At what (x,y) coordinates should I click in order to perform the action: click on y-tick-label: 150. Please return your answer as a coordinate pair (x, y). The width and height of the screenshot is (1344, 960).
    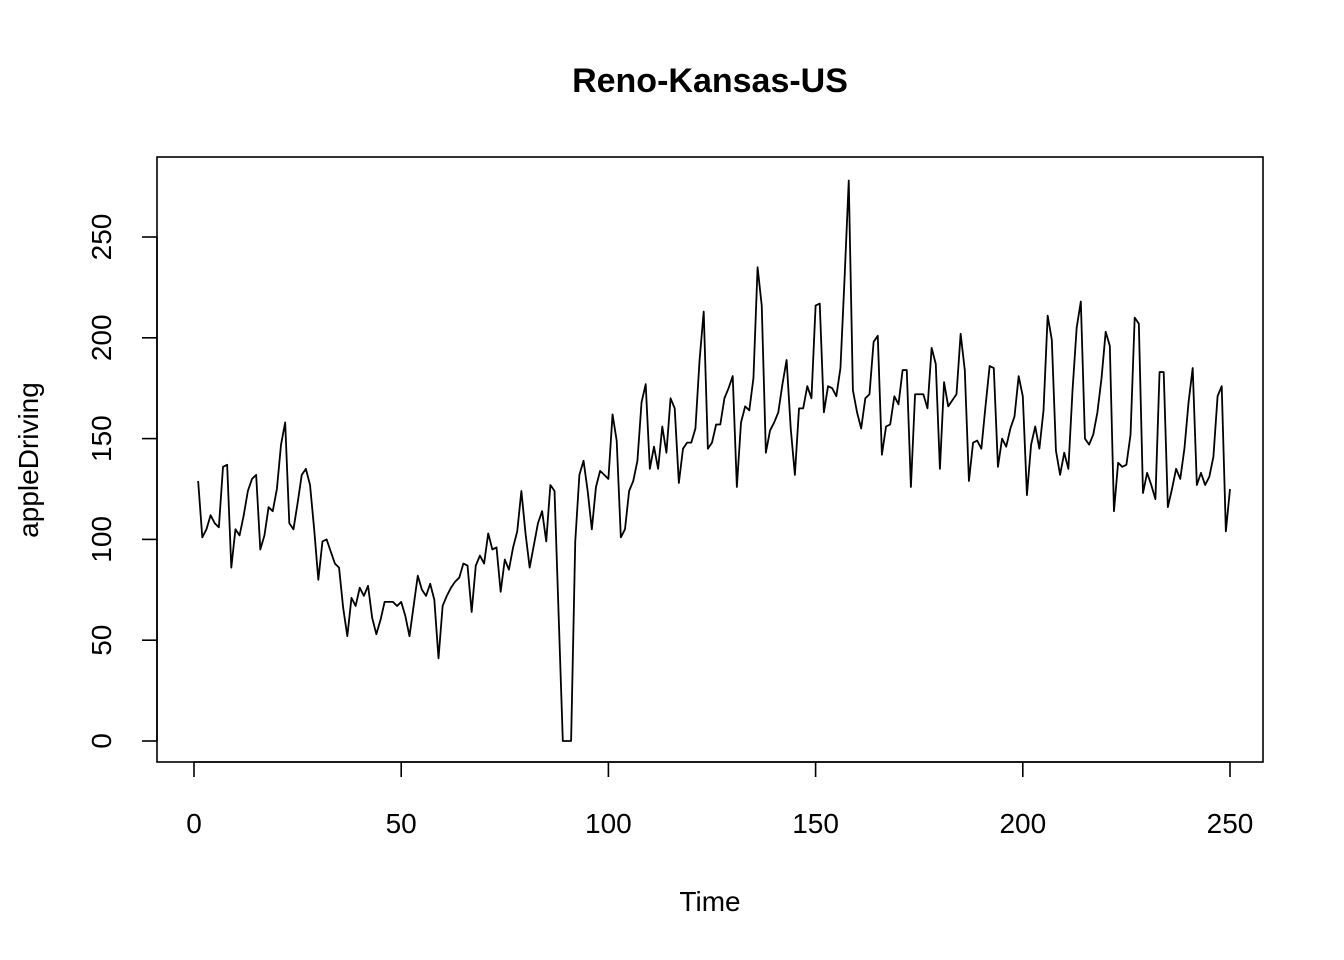
    Looking at the image, I should click on (101, 438).